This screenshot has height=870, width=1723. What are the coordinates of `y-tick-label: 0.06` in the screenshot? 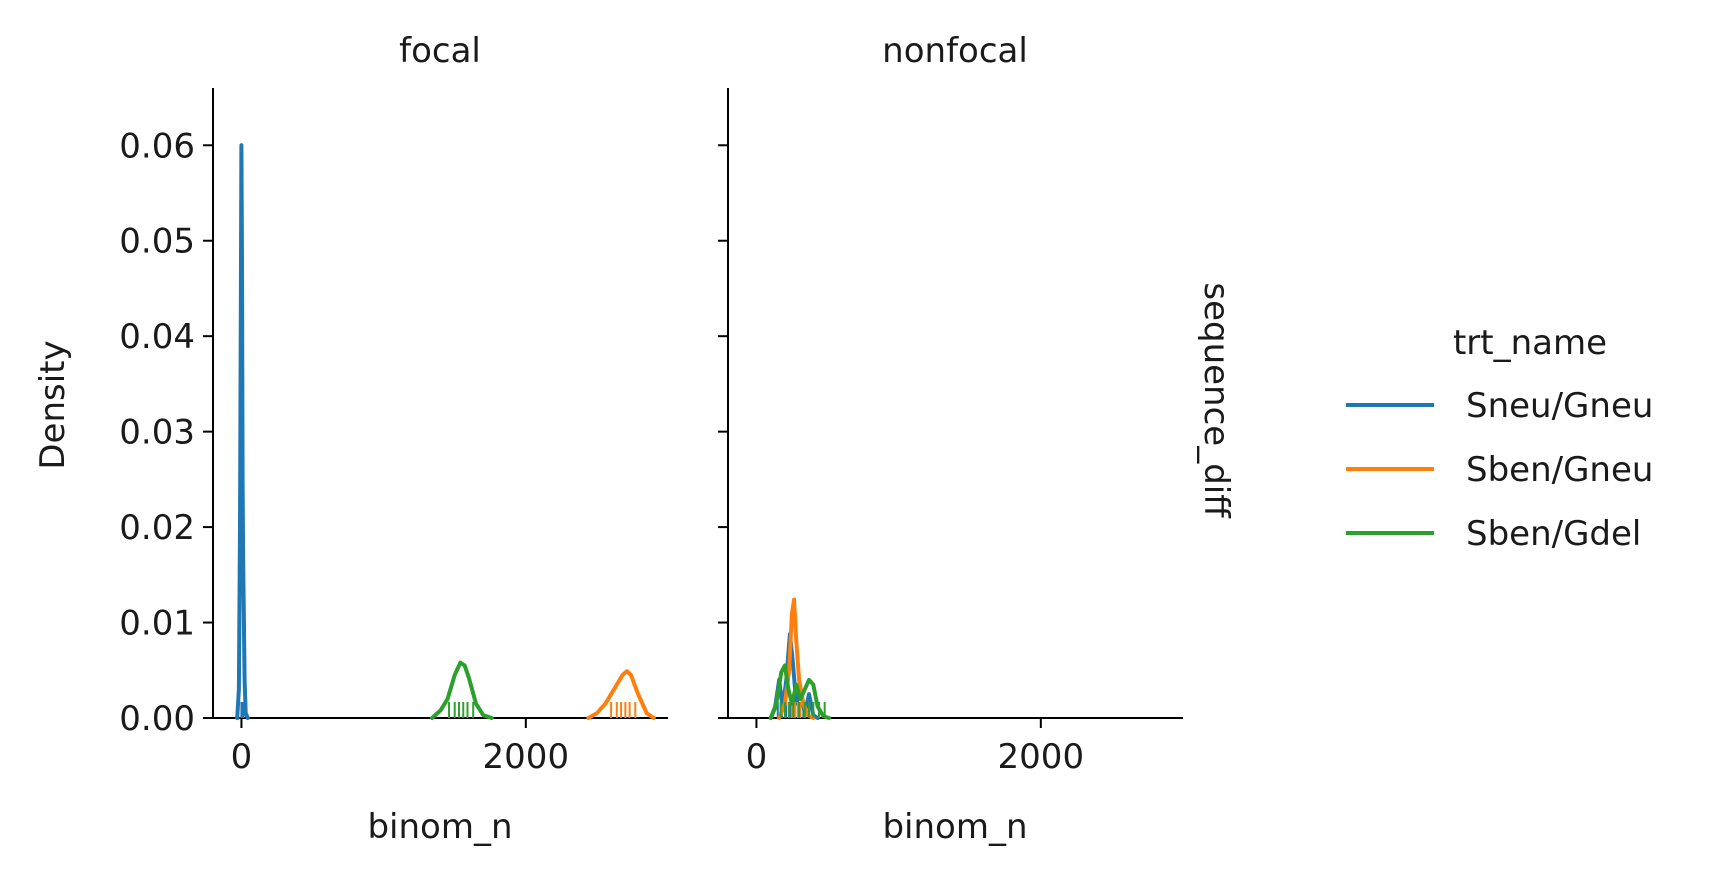 It's located at (157, 146).